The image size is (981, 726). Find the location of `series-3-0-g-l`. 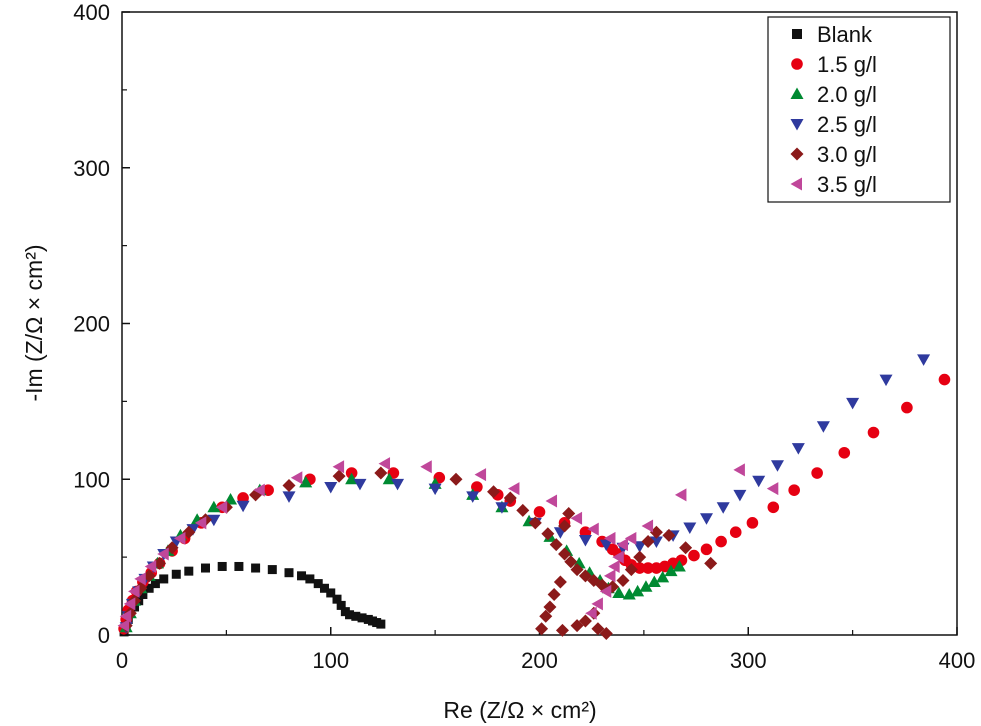

series-3-0-g-l is located at coordinates (418, 553).